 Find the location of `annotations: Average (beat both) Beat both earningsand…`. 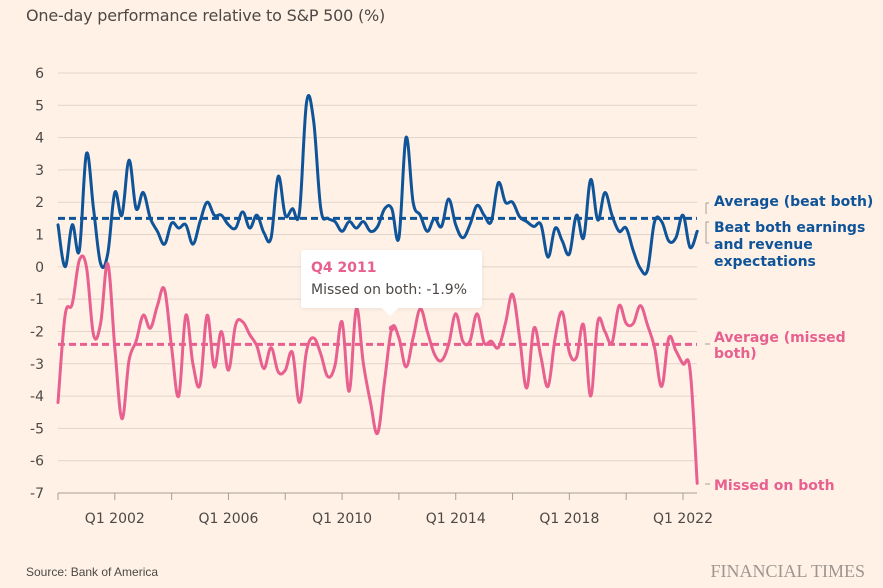

annotations: Average (beat both) Beat both earningsand… is located at coordinates (789, 344).